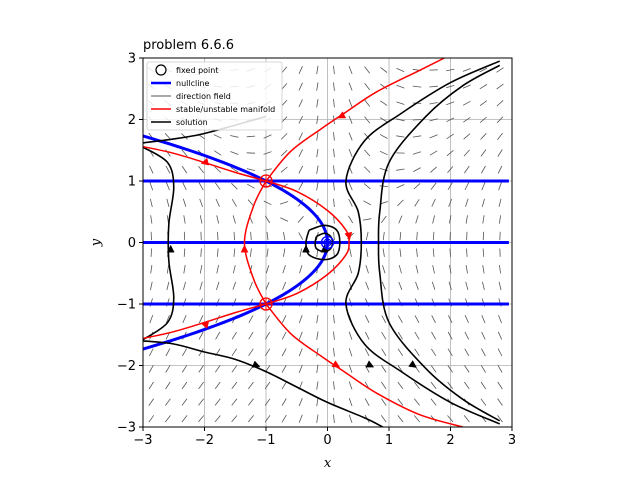  What do you see at coordinates (142, 440) in the screenshot?
I see `x-tick-label-0: −3` at bounding box center [142, 440].